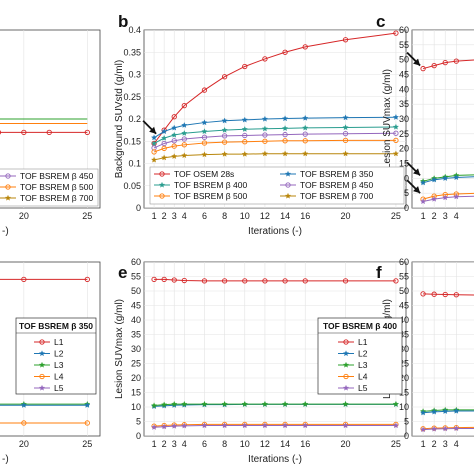 The width and height of the screenshot is (474, 474). What do you see at coordinates (417, 62) in the screenshot?
I see `annotation-arrowhead` at bounding box center [417, 62].